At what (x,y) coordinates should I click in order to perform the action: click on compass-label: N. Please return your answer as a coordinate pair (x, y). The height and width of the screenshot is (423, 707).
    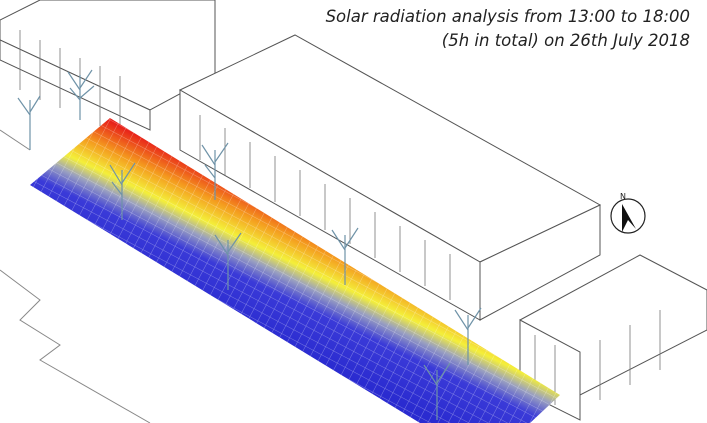
    Looking at the image, I should click on (623, 196).